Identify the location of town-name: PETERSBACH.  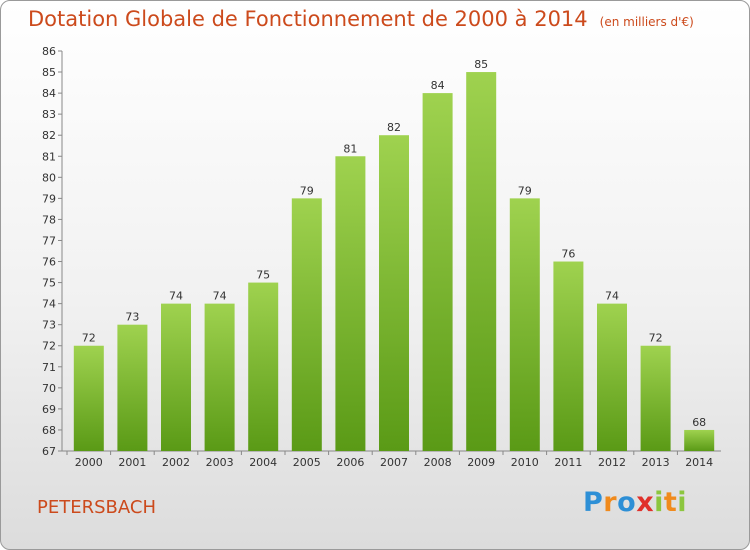
(96, 507).